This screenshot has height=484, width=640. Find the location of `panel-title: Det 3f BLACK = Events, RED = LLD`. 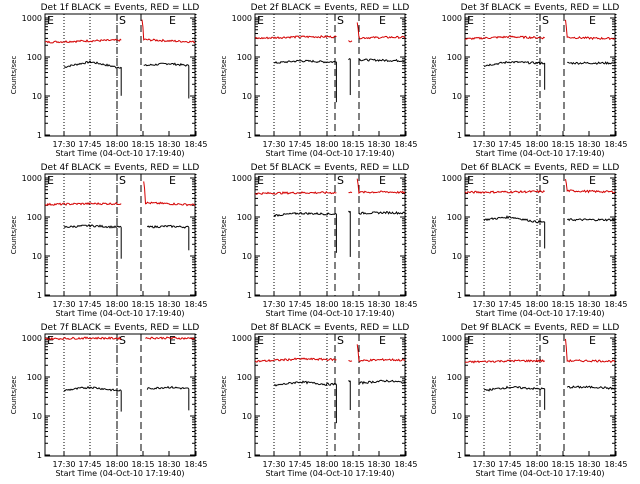

panel-title: Det 3f BLACK = Events, RED = LLD is located at coordinates (540, 8).